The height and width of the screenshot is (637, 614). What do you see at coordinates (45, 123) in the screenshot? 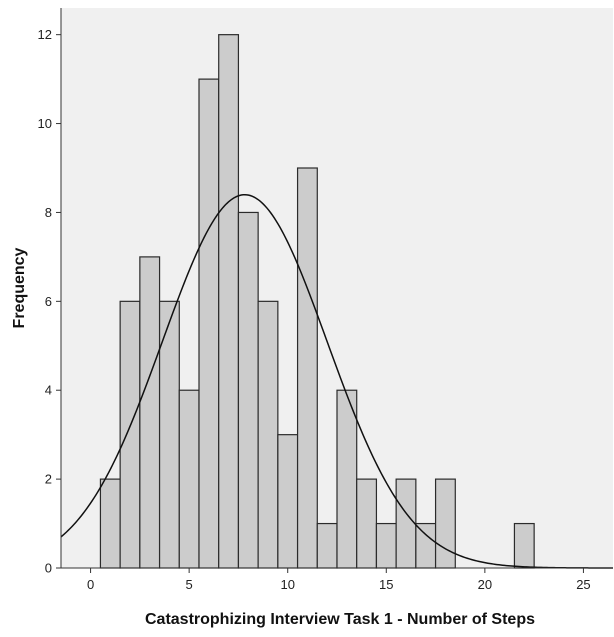
I see `y-tick-label: 10` at bounding box center [45, 123].